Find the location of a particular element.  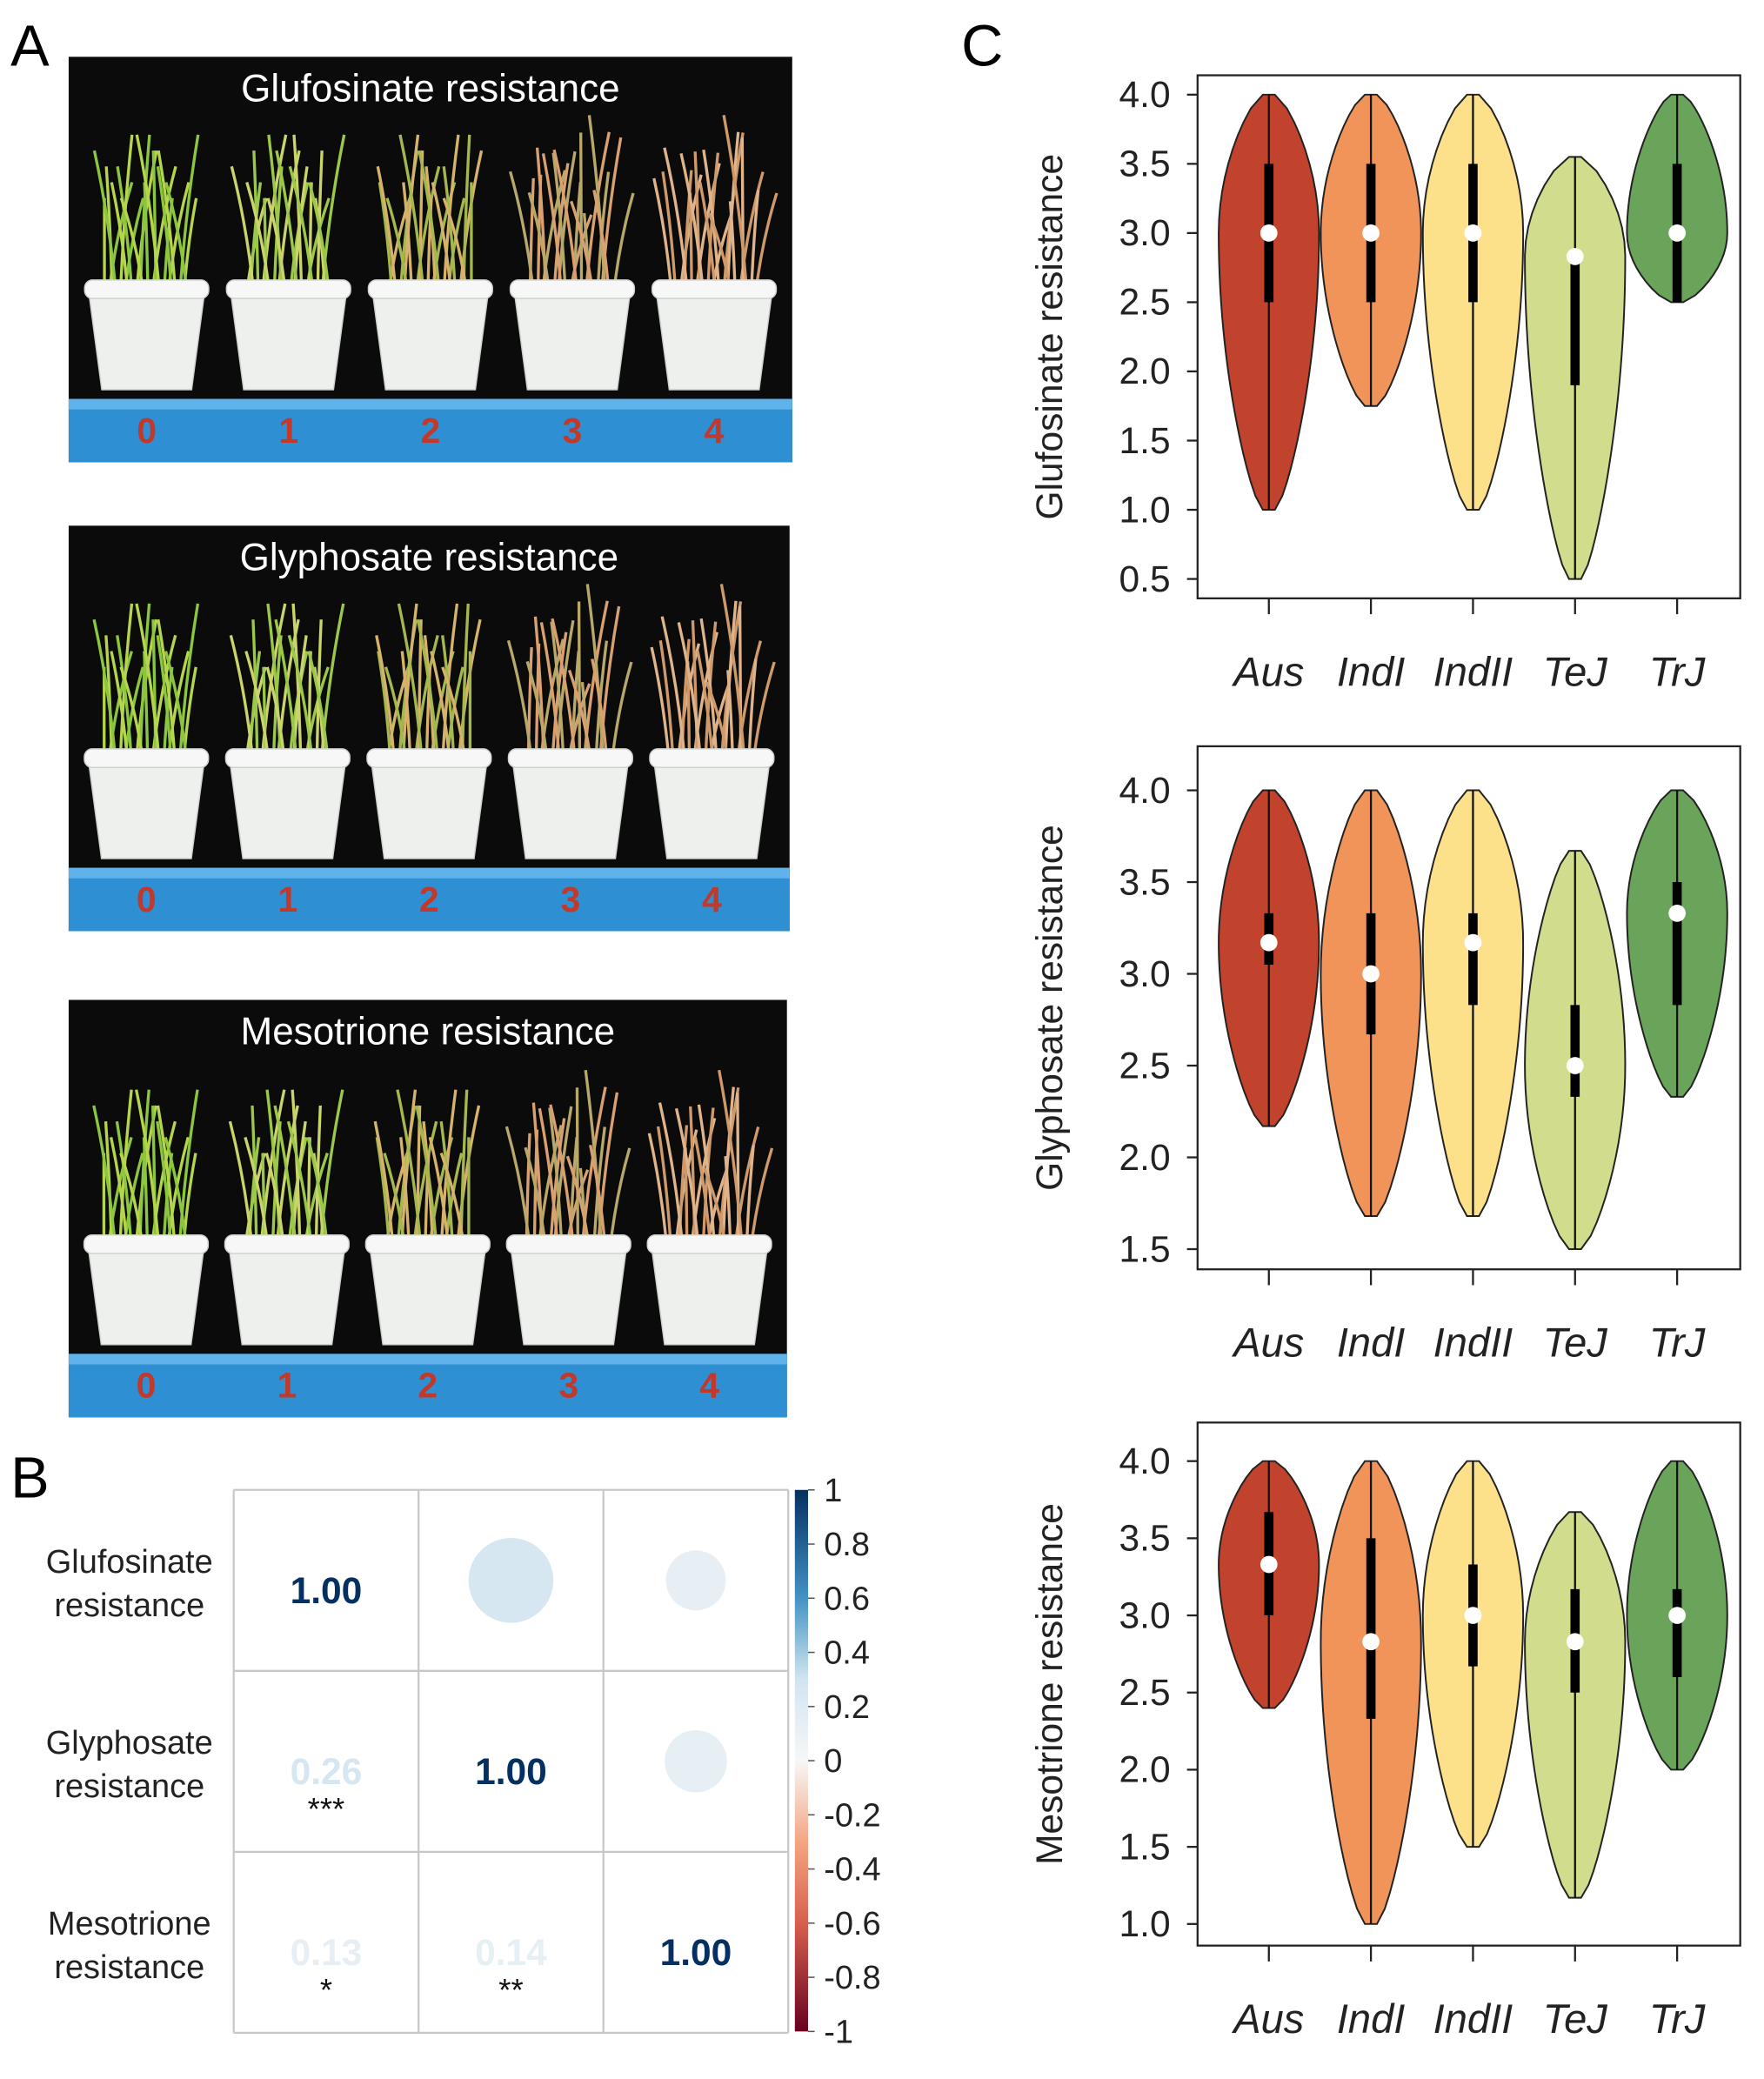

y-tick-label: 2.0 is located at coordinates (1145, 1770).